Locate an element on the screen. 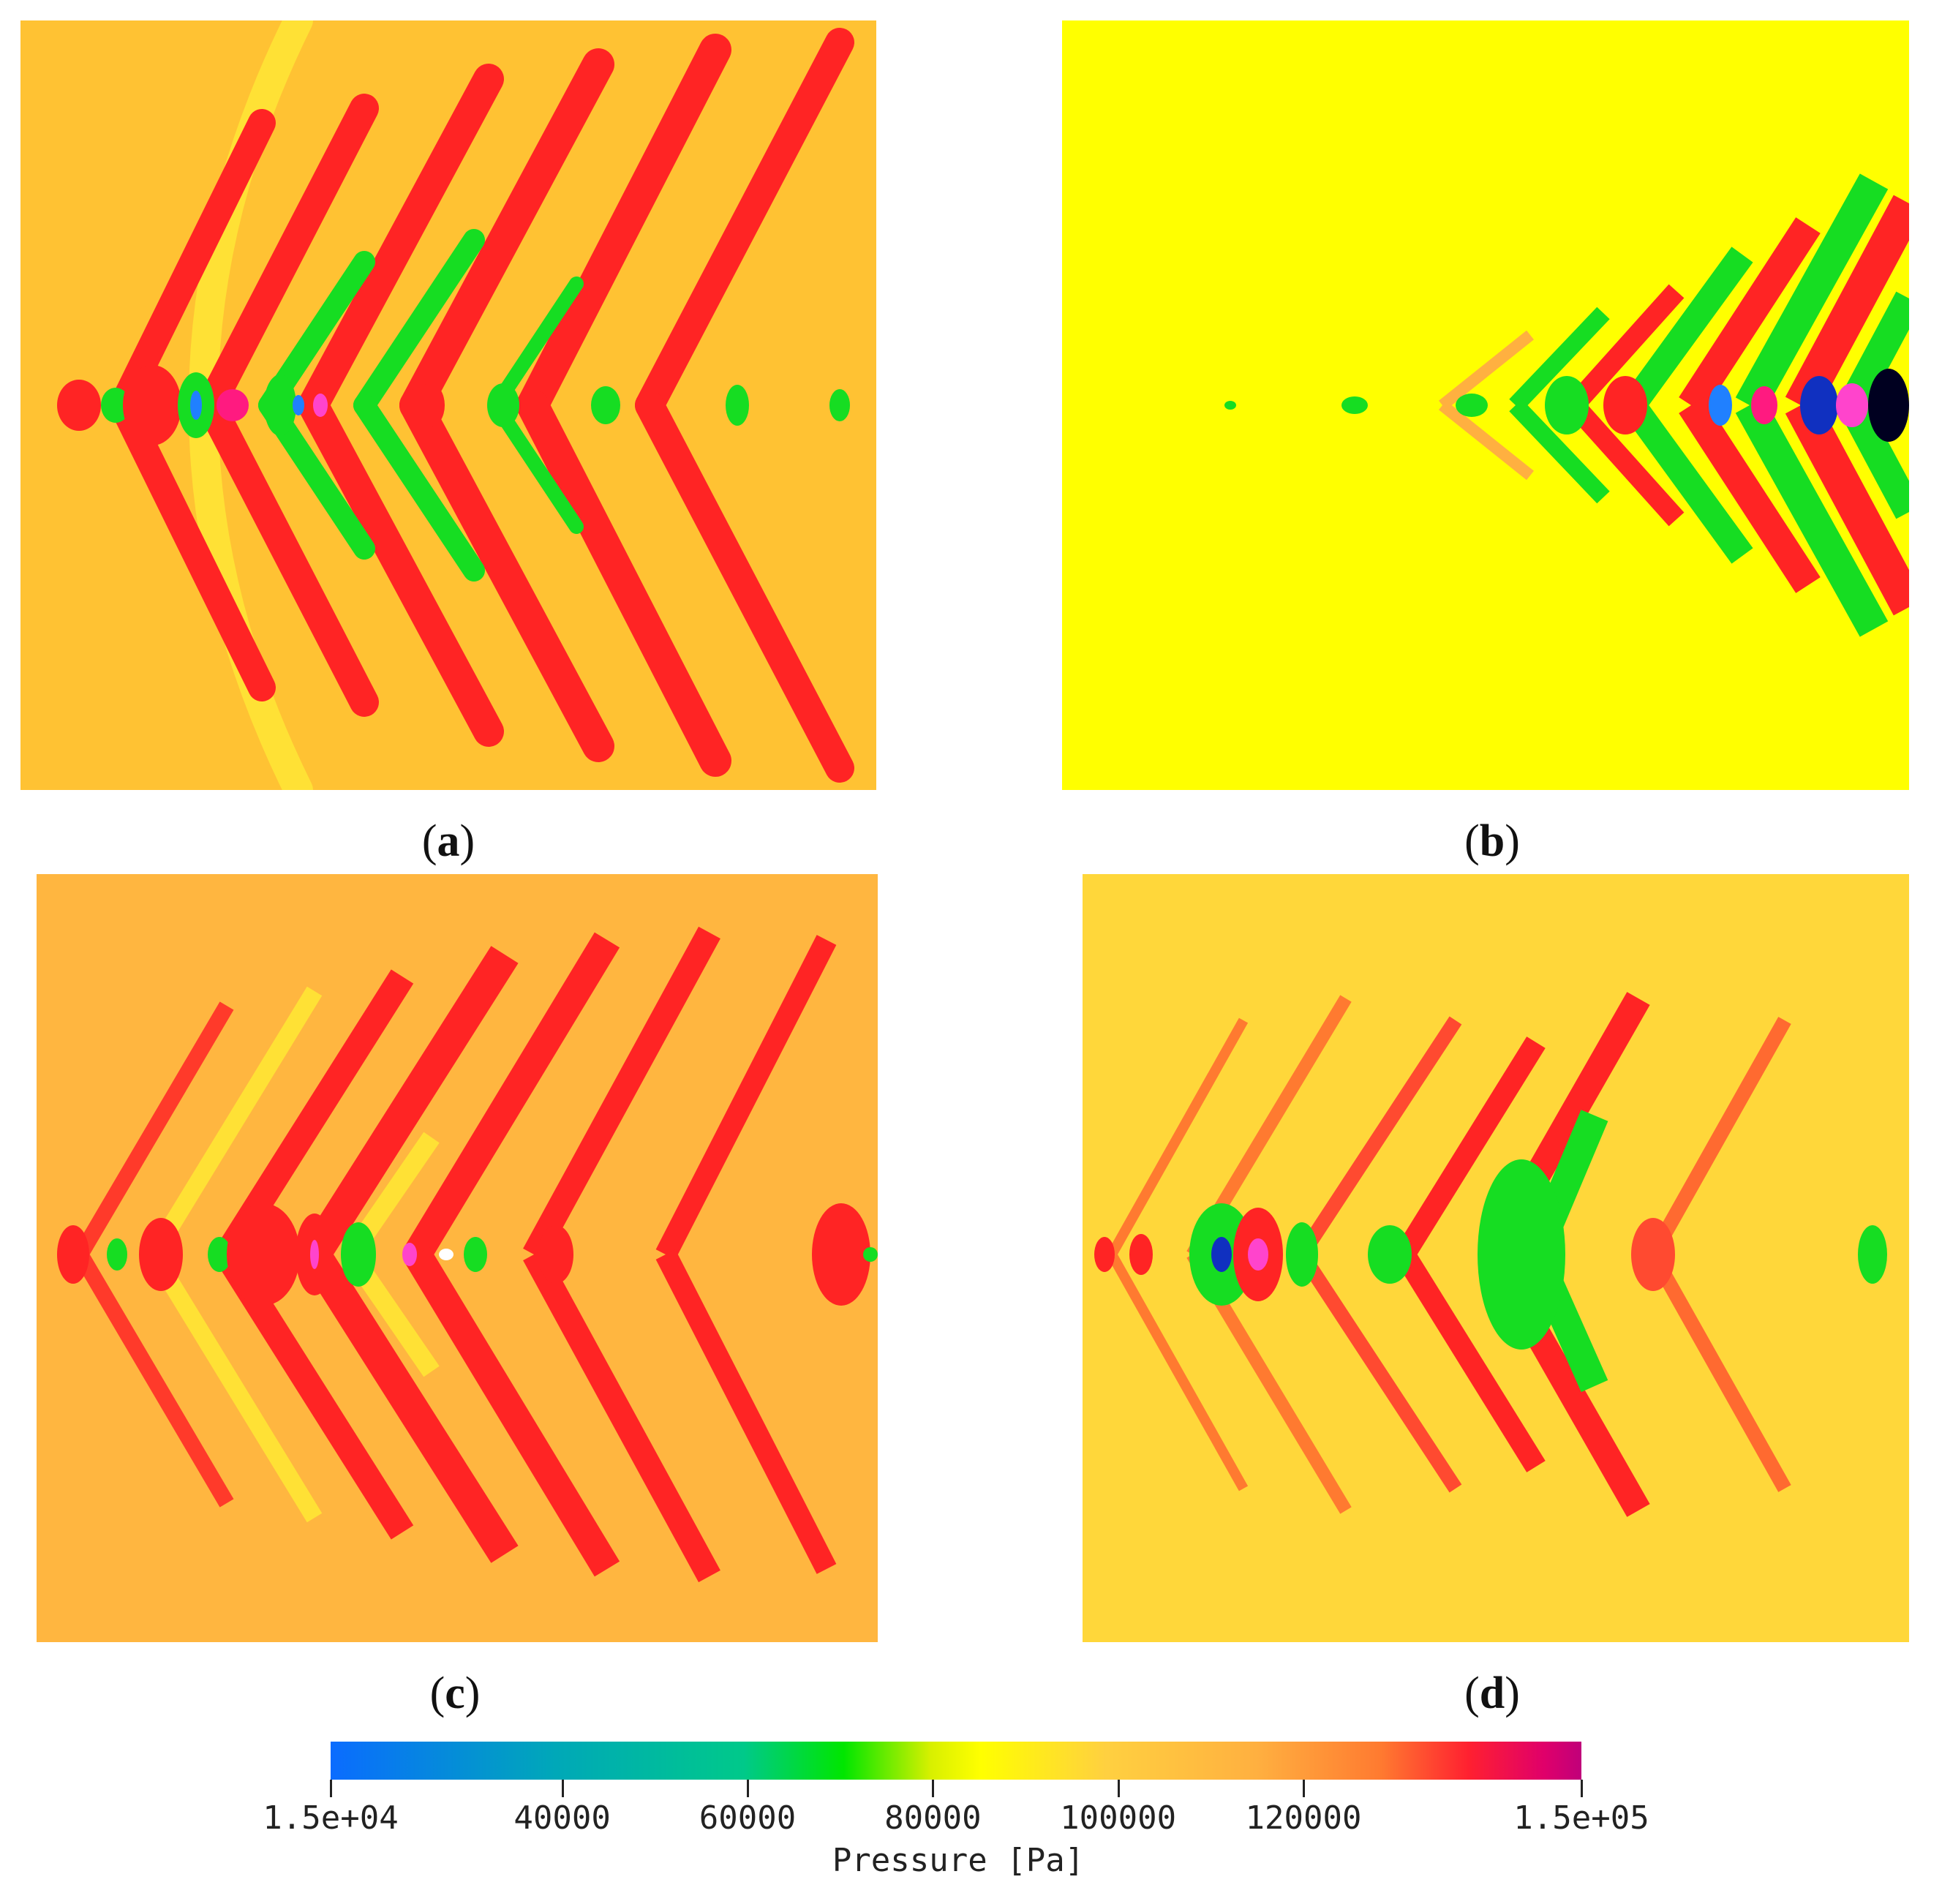 The width and height of the screenshot is (1942, 1904). caption-letter: b is located at coordinates (1492, 841).